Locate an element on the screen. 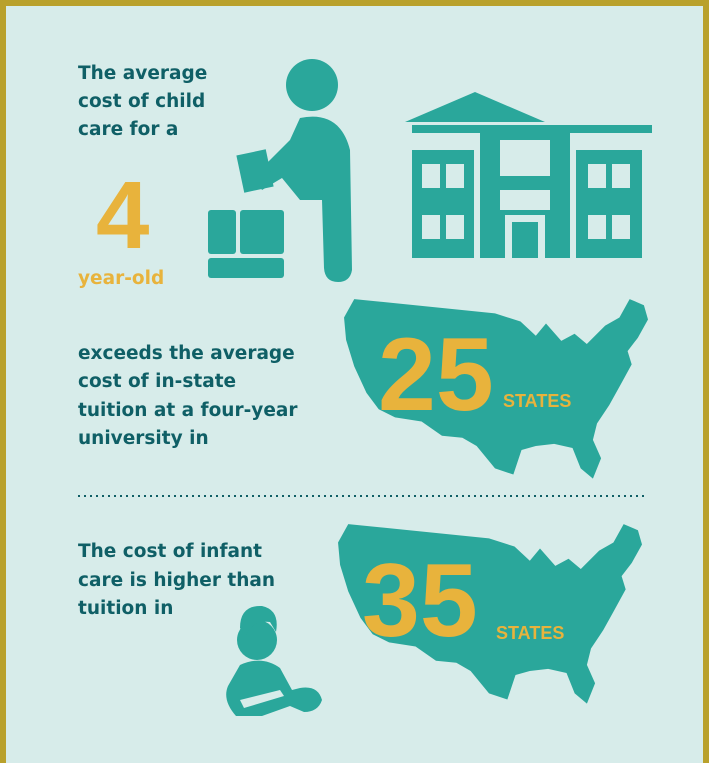  person-icon is located at coordinates (280, 171).